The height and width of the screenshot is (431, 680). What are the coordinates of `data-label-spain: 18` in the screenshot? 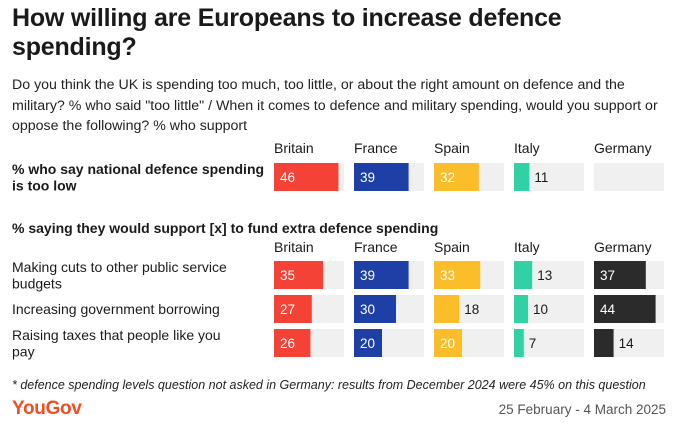 It's located at (471, 309).